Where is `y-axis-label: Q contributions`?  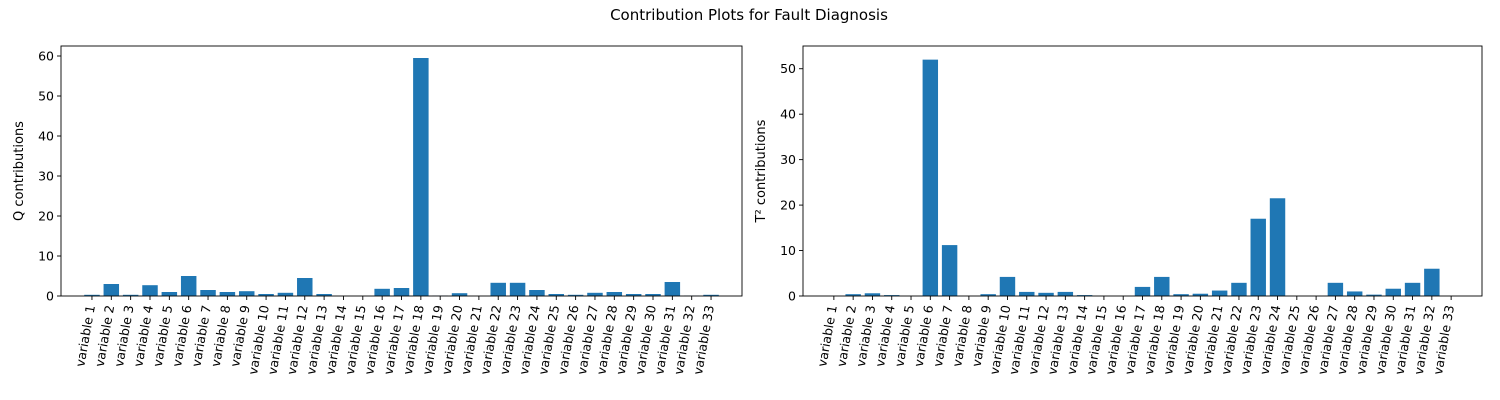 y-axis-label: Q contributions is located at coordinates (19, 171).